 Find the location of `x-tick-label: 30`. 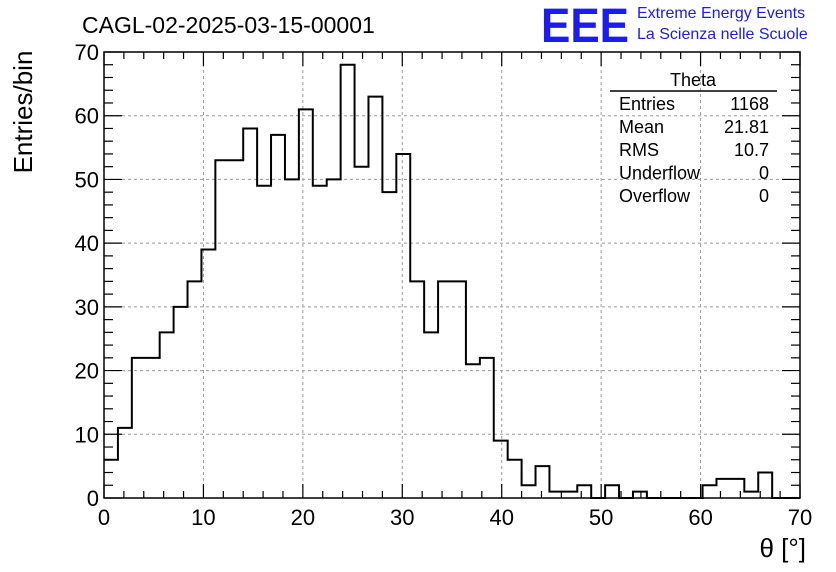

x-tick-label: 30 is located at coordinates (402, 517).